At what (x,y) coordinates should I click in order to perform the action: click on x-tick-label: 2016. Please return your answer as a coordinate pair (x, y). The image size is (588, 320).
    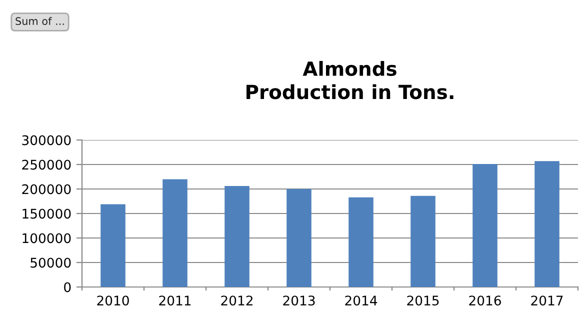
    Looking at the image, I should click on (485, 301).